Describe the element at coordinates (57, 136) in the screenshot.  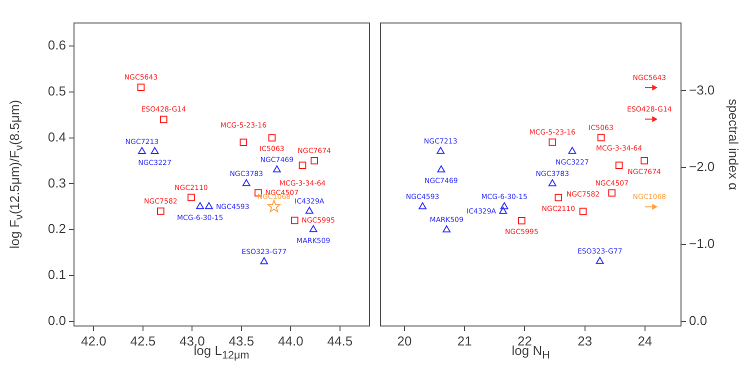
I see `y-tick-label: 0.4` at that location.